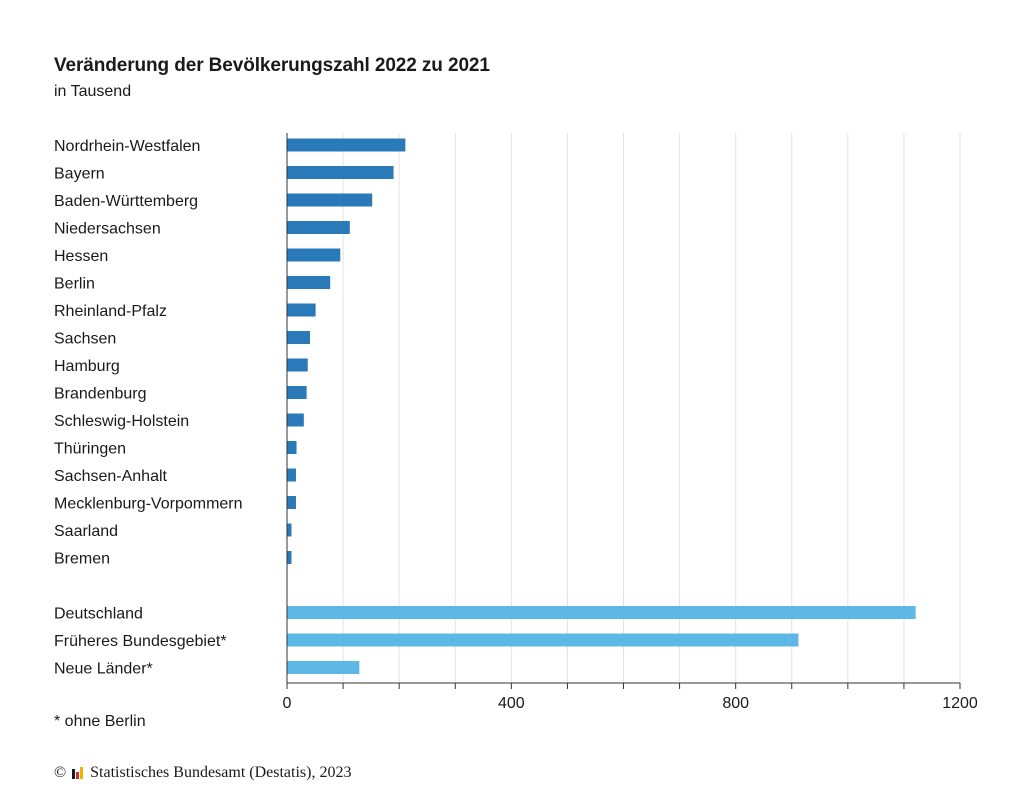 Image resolution: width=1024 pixels, height=800 pixels. I want to click on category-label: Neue Länder*, so click(103, 669).